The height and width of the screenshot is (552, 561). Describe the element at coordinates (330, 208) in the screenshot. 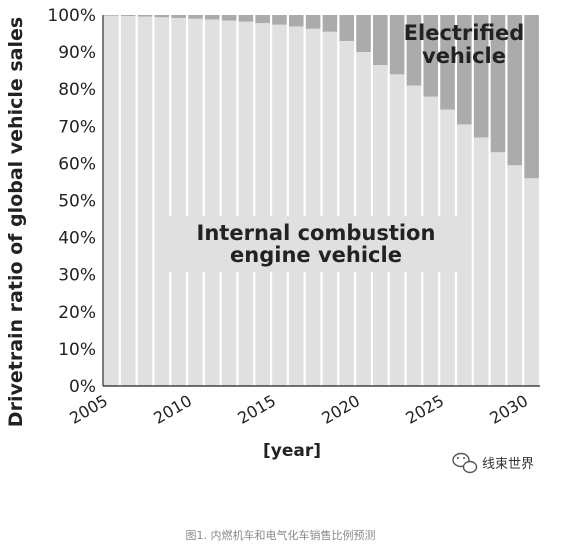

I see `bar-ice-2019` at that location.